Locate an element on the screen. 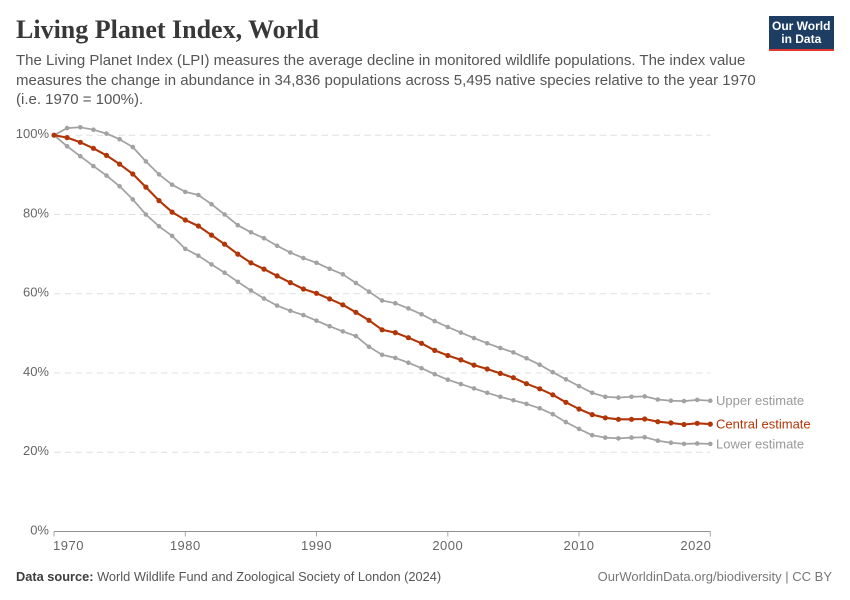 This screenshot has height=600, width=850. svg-text: 1990 is located at coordinates (316, 545).